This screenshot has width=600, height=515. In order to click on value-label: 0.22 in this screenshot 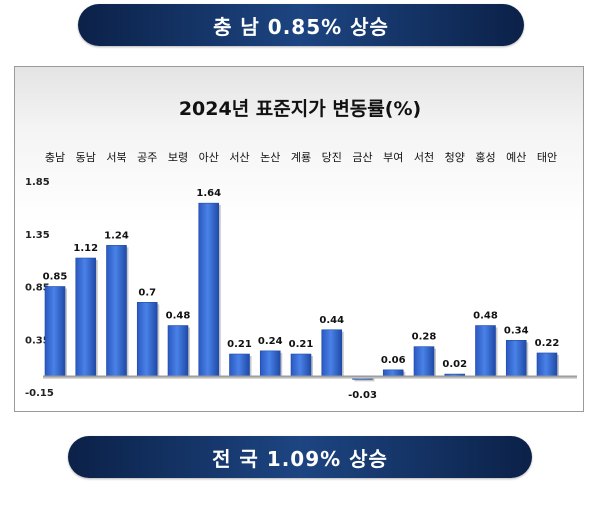, I will do `click(547, 343)`.